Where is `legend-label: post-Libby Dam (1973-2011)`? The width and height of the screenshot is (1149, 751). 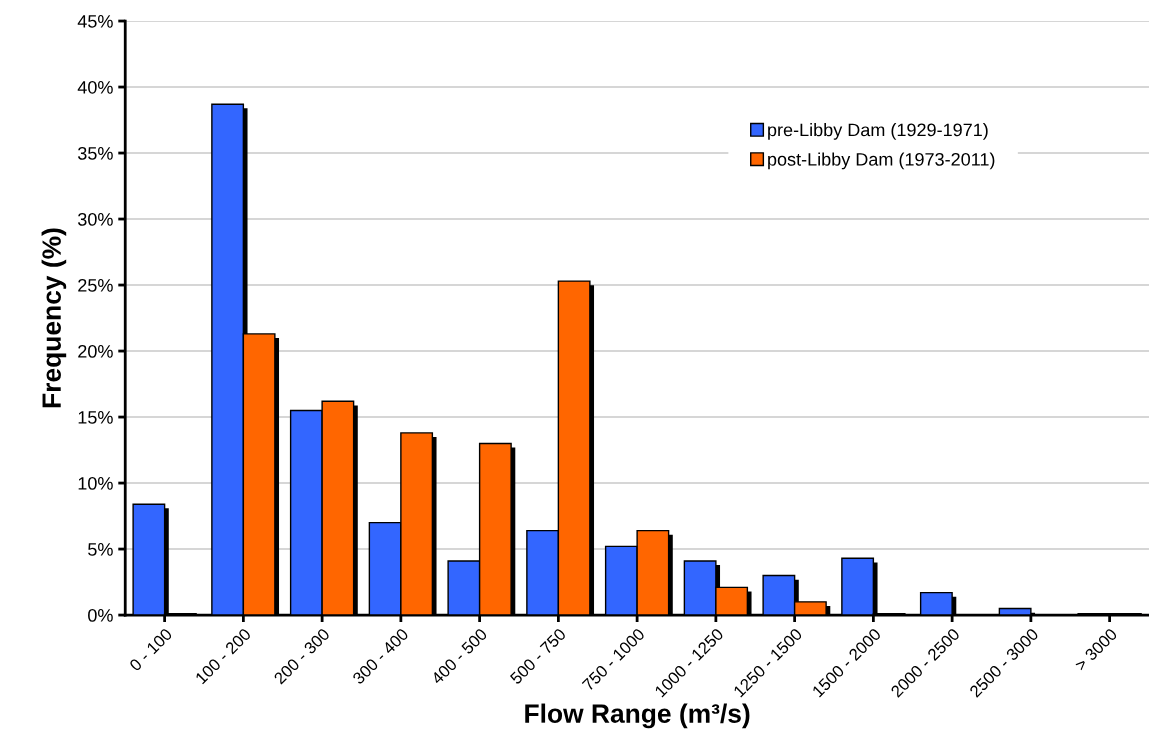
legend-label: post-Libby Dam (1973-2011) is located at coordinates (881, 161).